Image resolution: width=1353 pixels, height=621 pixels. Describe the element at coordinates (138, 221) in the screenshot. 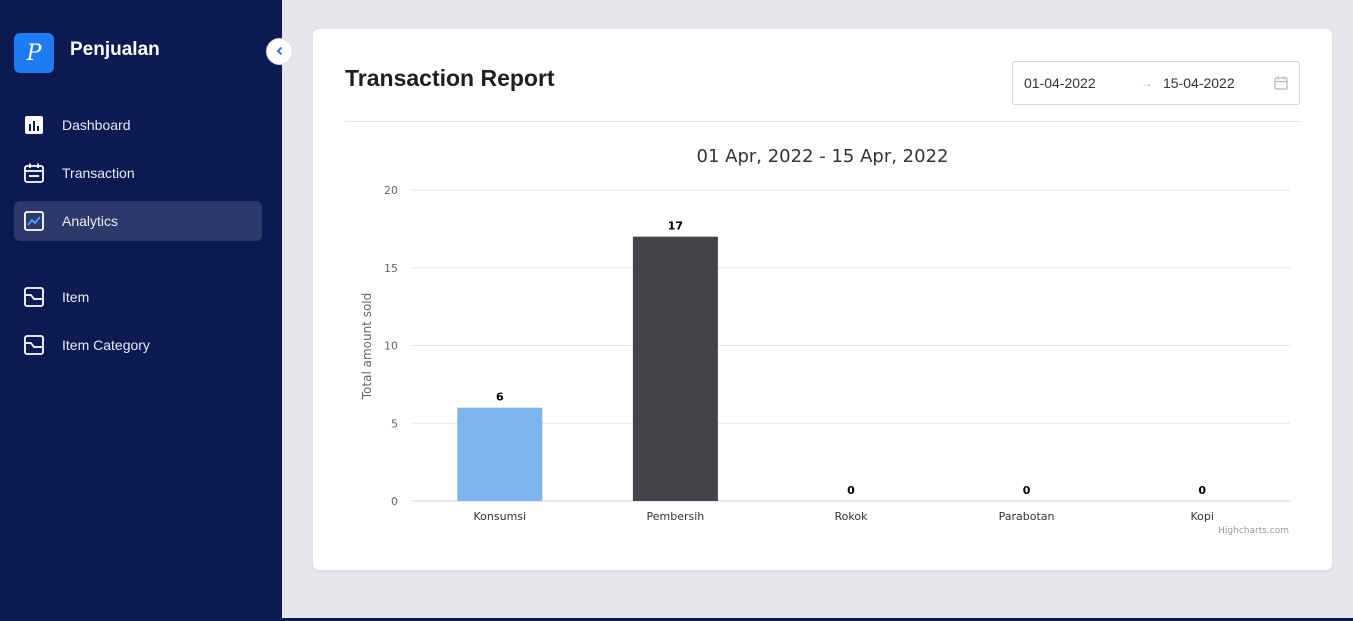

I see `sidebar-item-analytics: Analytics` at that location.